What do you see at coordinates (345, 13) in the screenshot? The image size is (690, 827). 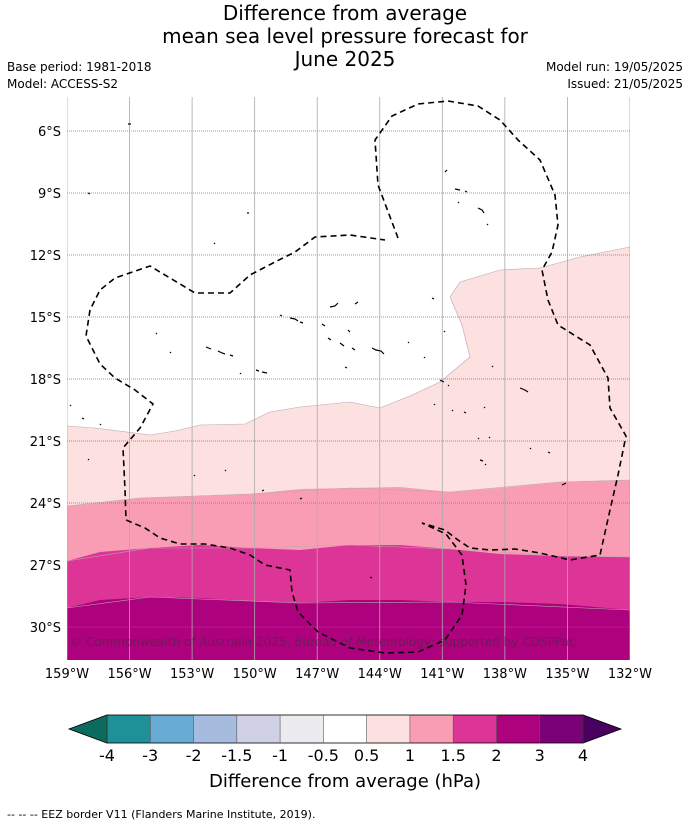 I see `map-title-line-1: Difference from average` at bounding box center [345, 13].